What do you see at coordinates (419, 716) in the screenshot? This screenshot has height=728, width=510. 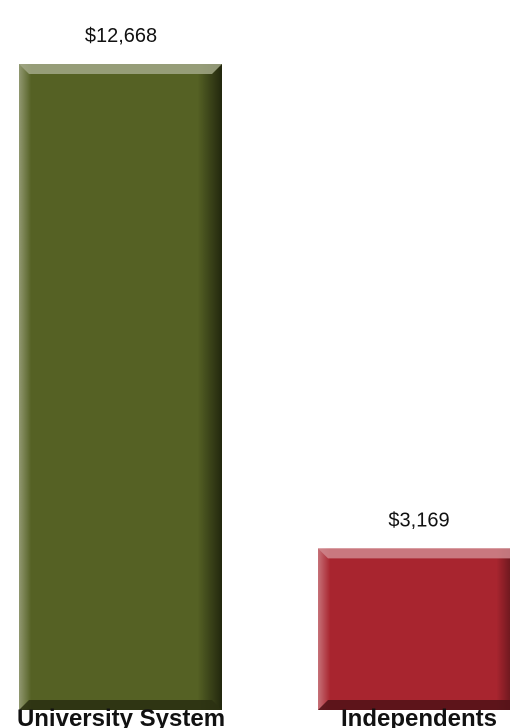 I see `category-label: Independents` at bounding box center [419, 716].